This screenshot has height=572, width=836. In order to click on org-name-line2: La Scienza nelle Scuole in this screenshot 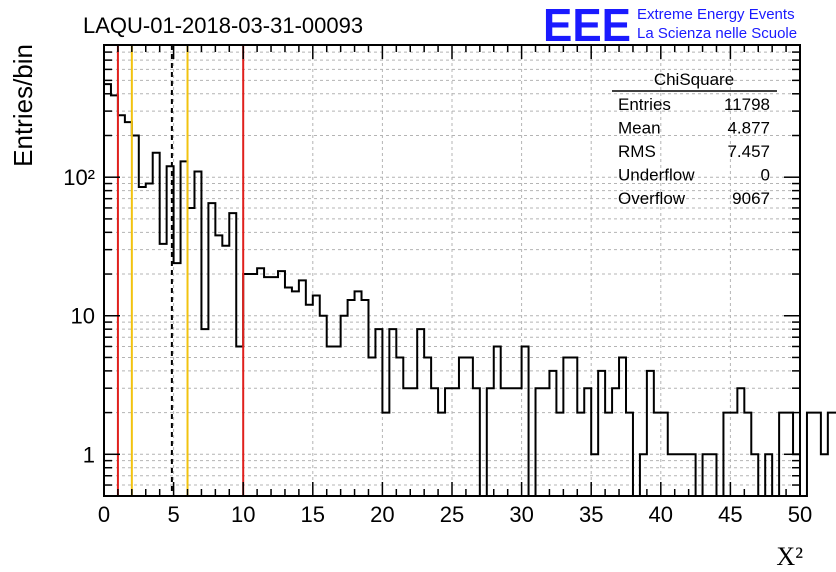, I will do `click(717, 33)`.